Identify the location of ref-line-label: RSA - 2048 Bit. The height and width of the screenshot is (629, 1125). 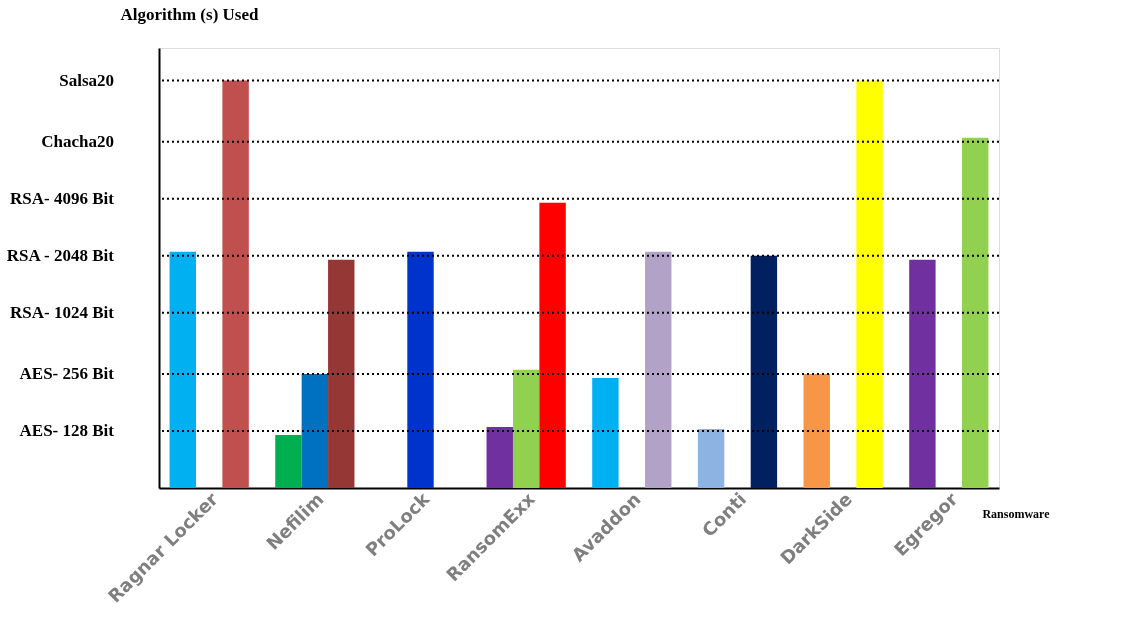
(60, 255).